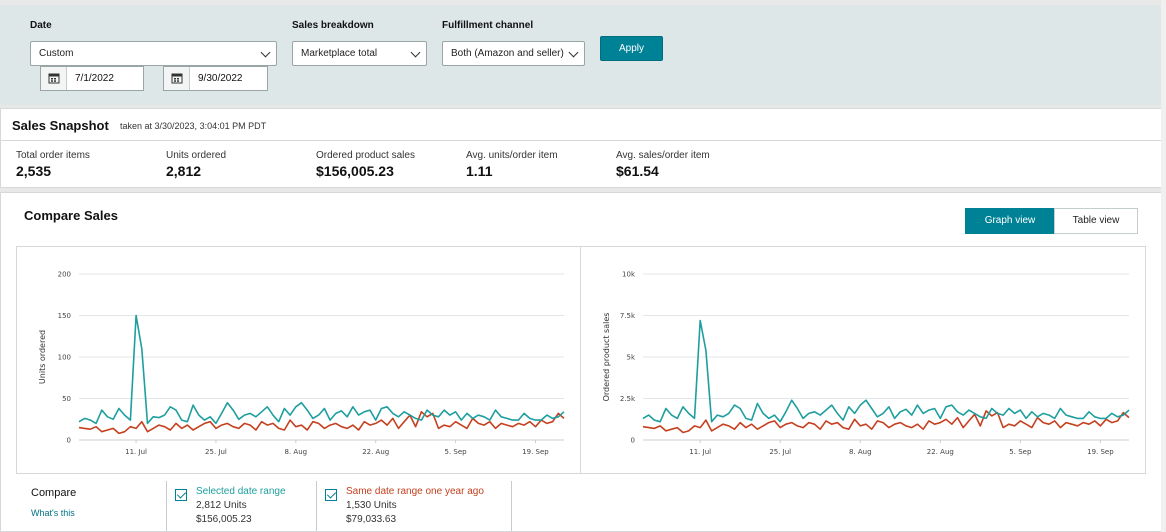 This screenshot has height=532, width=1166. What do you see at coordinates (53, 164) in the screenshot?
I see `metric-total-order-items: Total order items 2,535` at bounding box center [53, 164].